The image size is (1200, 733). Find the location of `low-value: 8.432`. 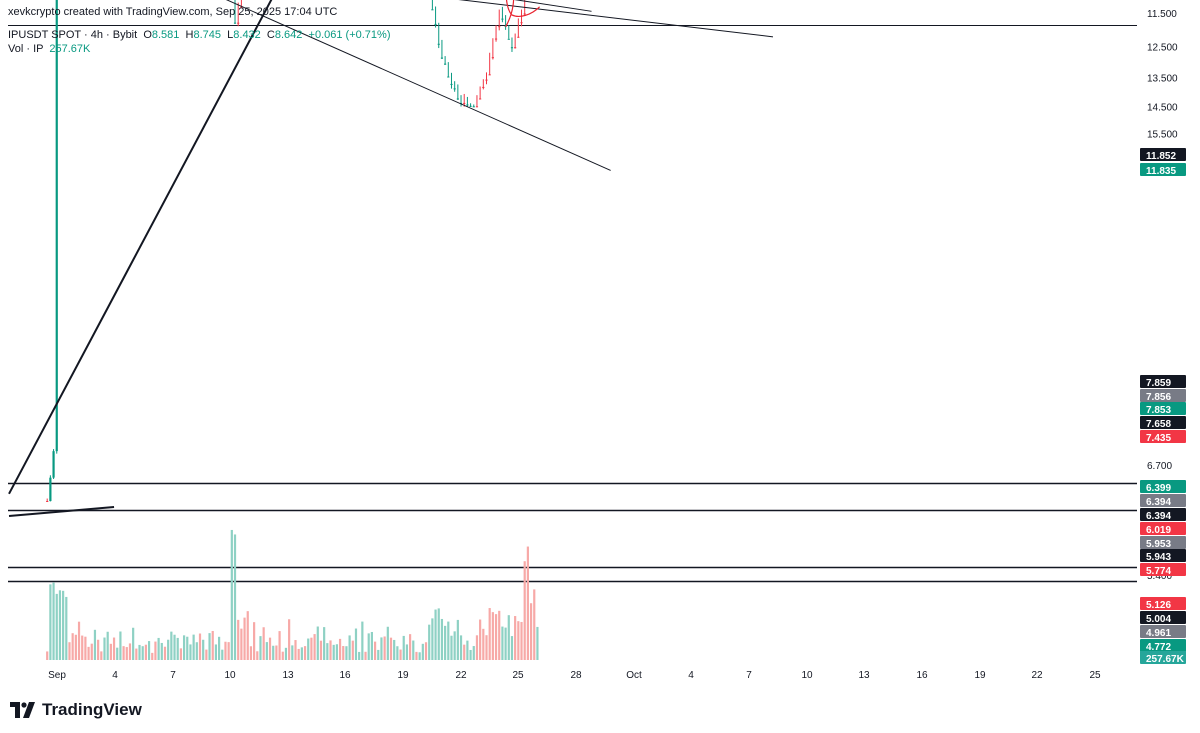

low-value: 8.432 is located at coordinates (247, 35).